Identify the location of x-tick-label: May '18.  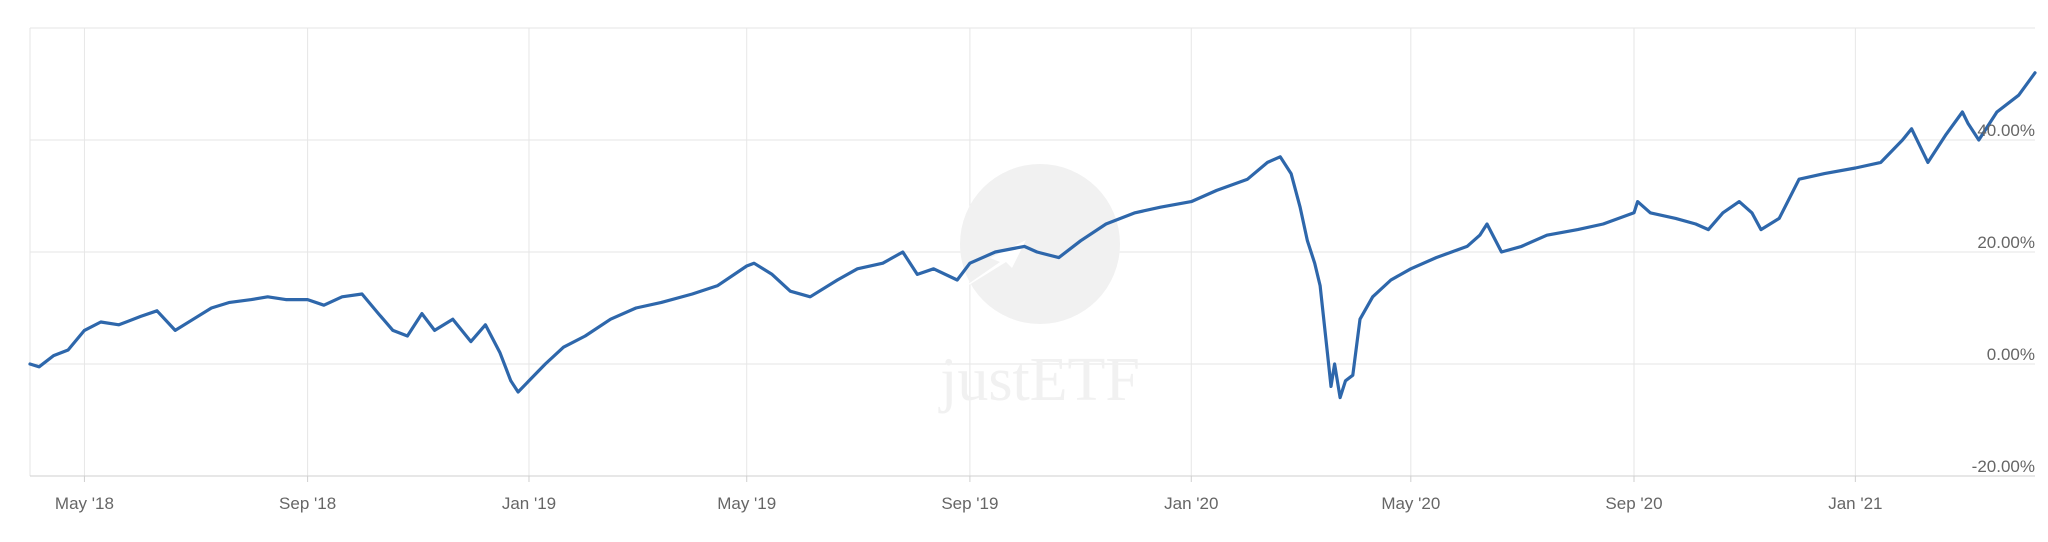
(84, 503).